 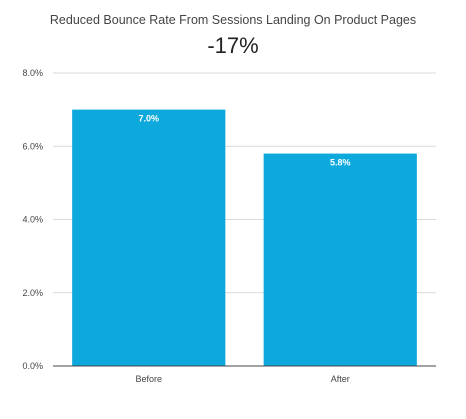 I want to click on y-tick-label: 6.0%, so click(x=32, y=146).